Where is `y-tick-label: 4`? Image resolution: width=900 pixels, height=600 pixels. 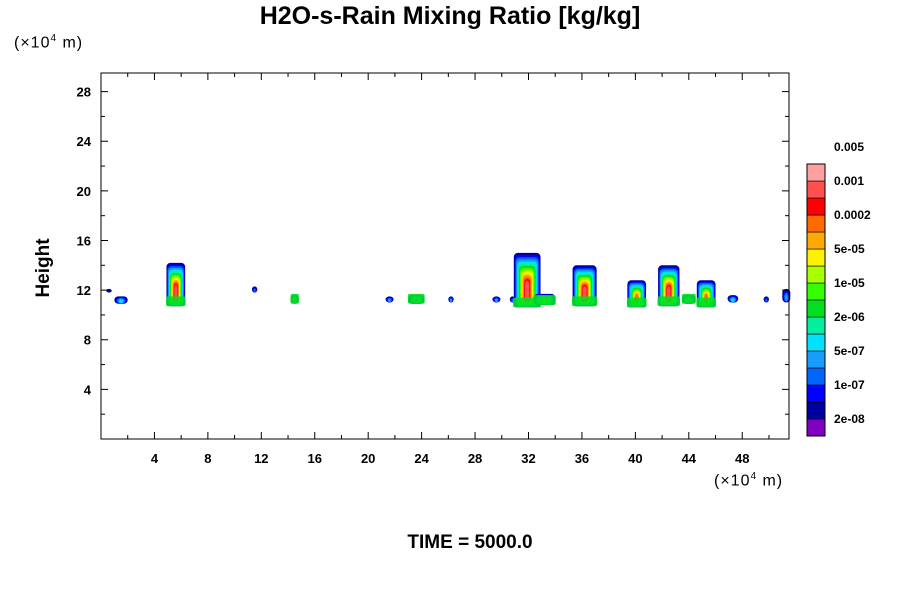
y-tick-label: 4 is located at coordinates (88, 389).